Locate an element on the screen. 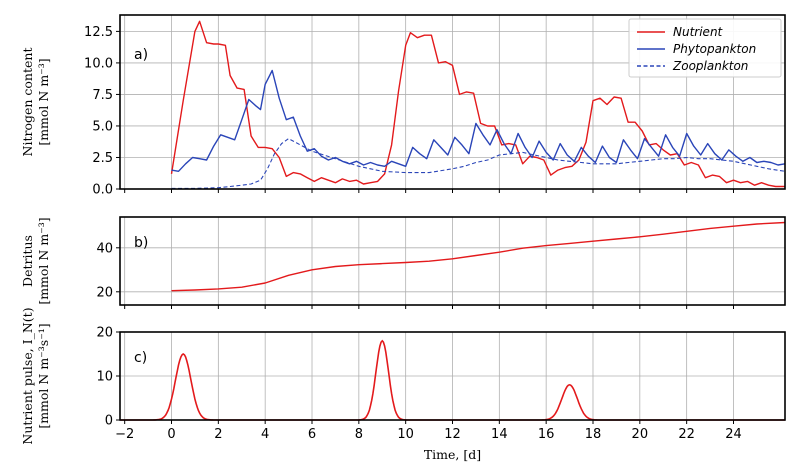  x-tick-label: 14 is located at coordinates (499, 434).